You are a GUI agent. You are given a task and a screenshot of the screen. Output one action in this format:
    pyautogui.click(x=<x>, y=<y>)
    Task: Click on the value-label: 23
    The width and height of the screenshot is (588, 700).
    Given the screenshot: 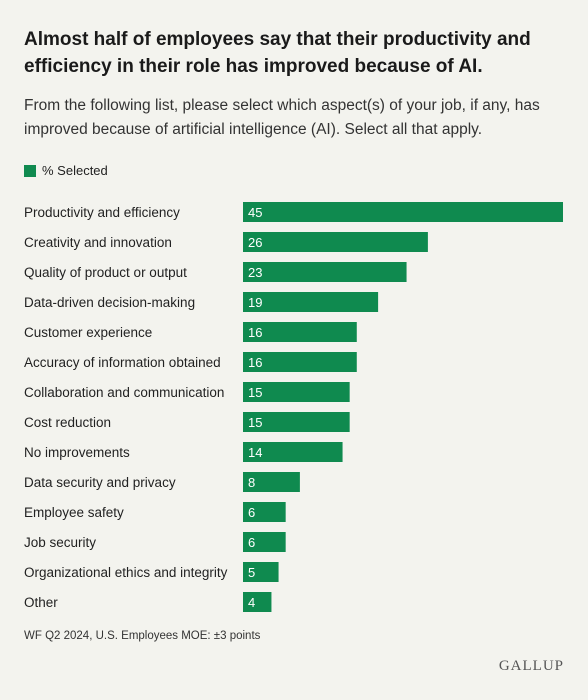 What is the action you would take?
    pyautogui.click(x=255, y=272)
    